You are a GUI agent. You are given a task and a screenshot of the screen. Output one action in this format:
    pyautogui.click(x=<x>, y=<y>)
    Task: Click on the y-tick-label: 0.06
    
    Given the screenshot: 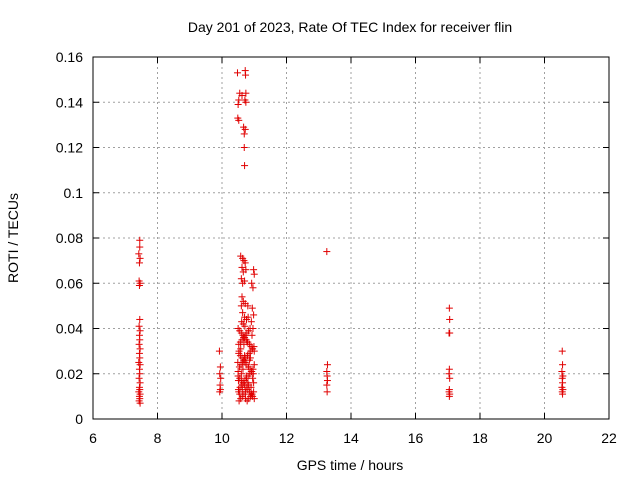 What is the action you would take?
    pyautogui.click(x=69, y=283)
    